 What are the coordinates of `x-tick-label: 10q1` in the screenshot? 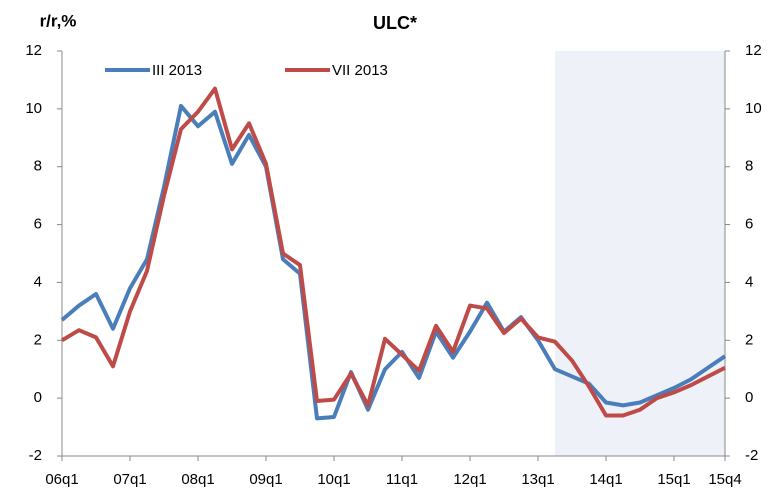 It's located at (333, 479).